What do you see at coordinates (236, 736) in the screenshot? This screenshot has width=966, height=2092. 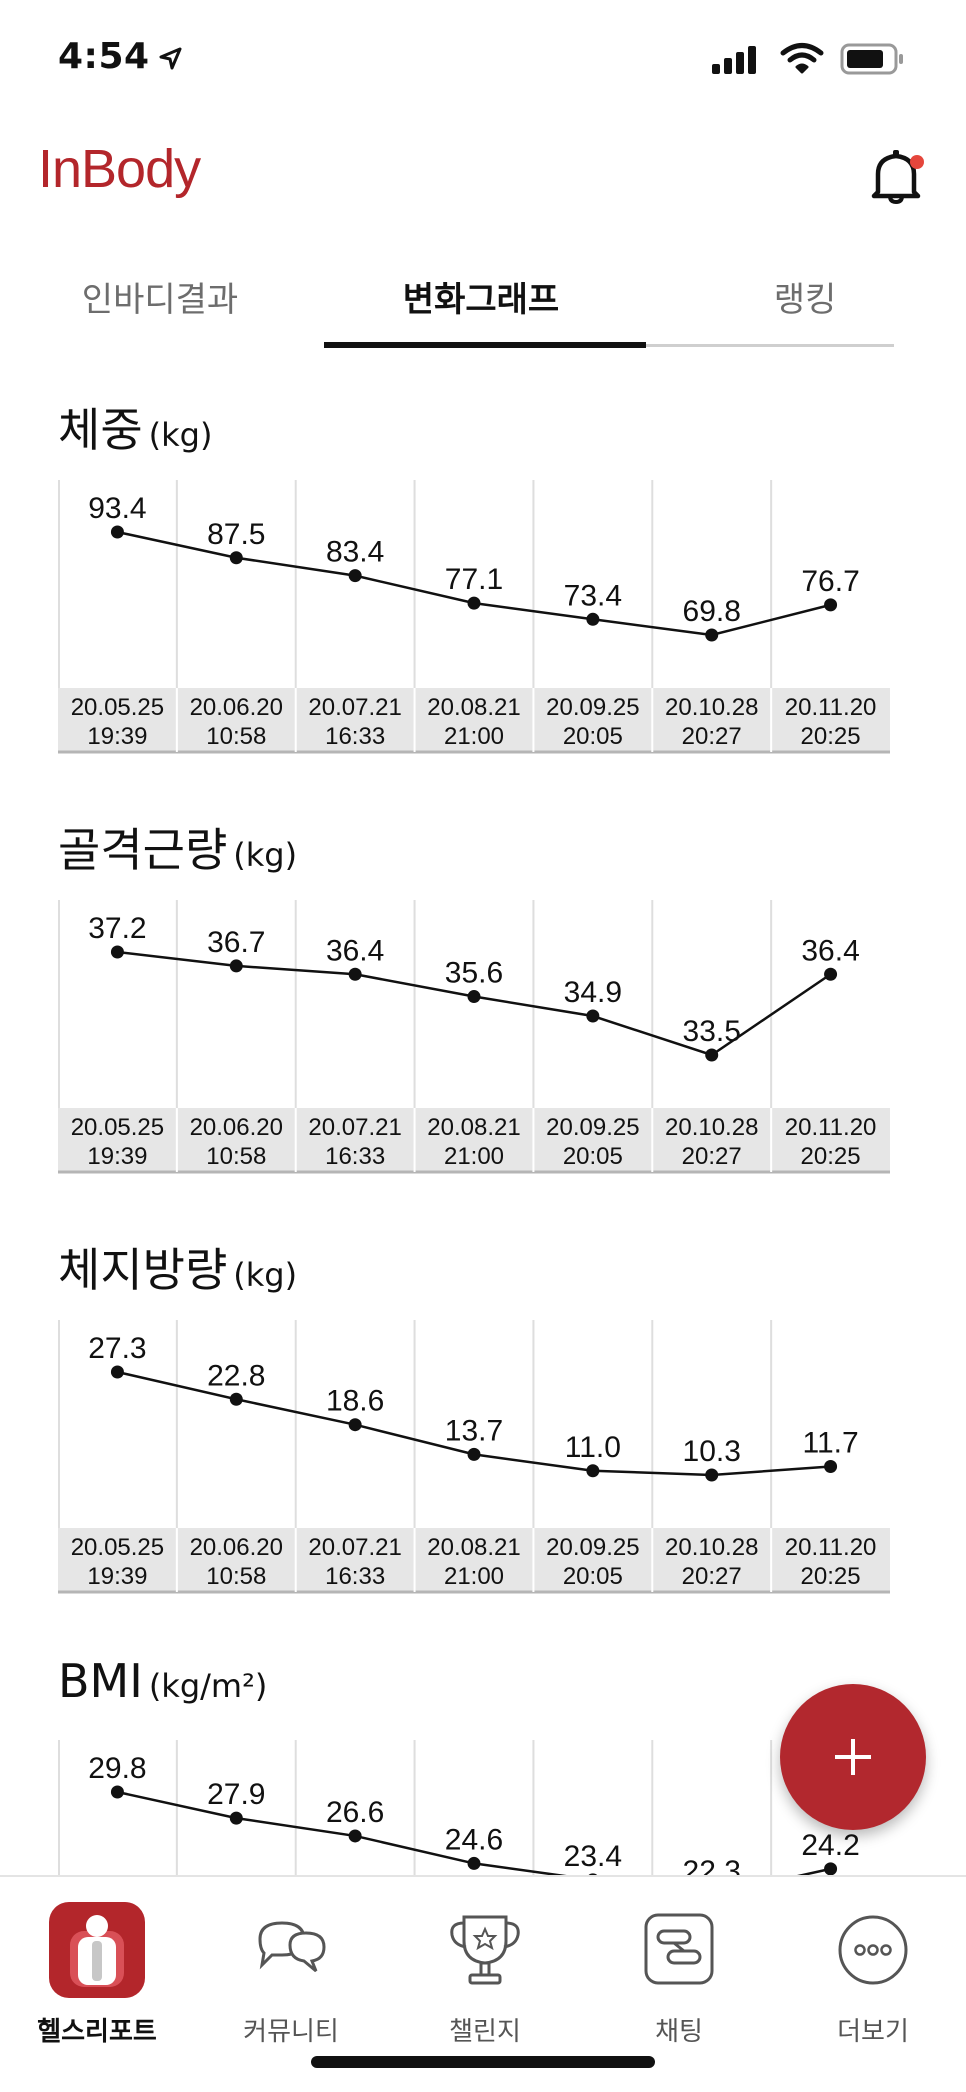 I see `x-tick-time: 10:58` at bounding box center [236, 736].